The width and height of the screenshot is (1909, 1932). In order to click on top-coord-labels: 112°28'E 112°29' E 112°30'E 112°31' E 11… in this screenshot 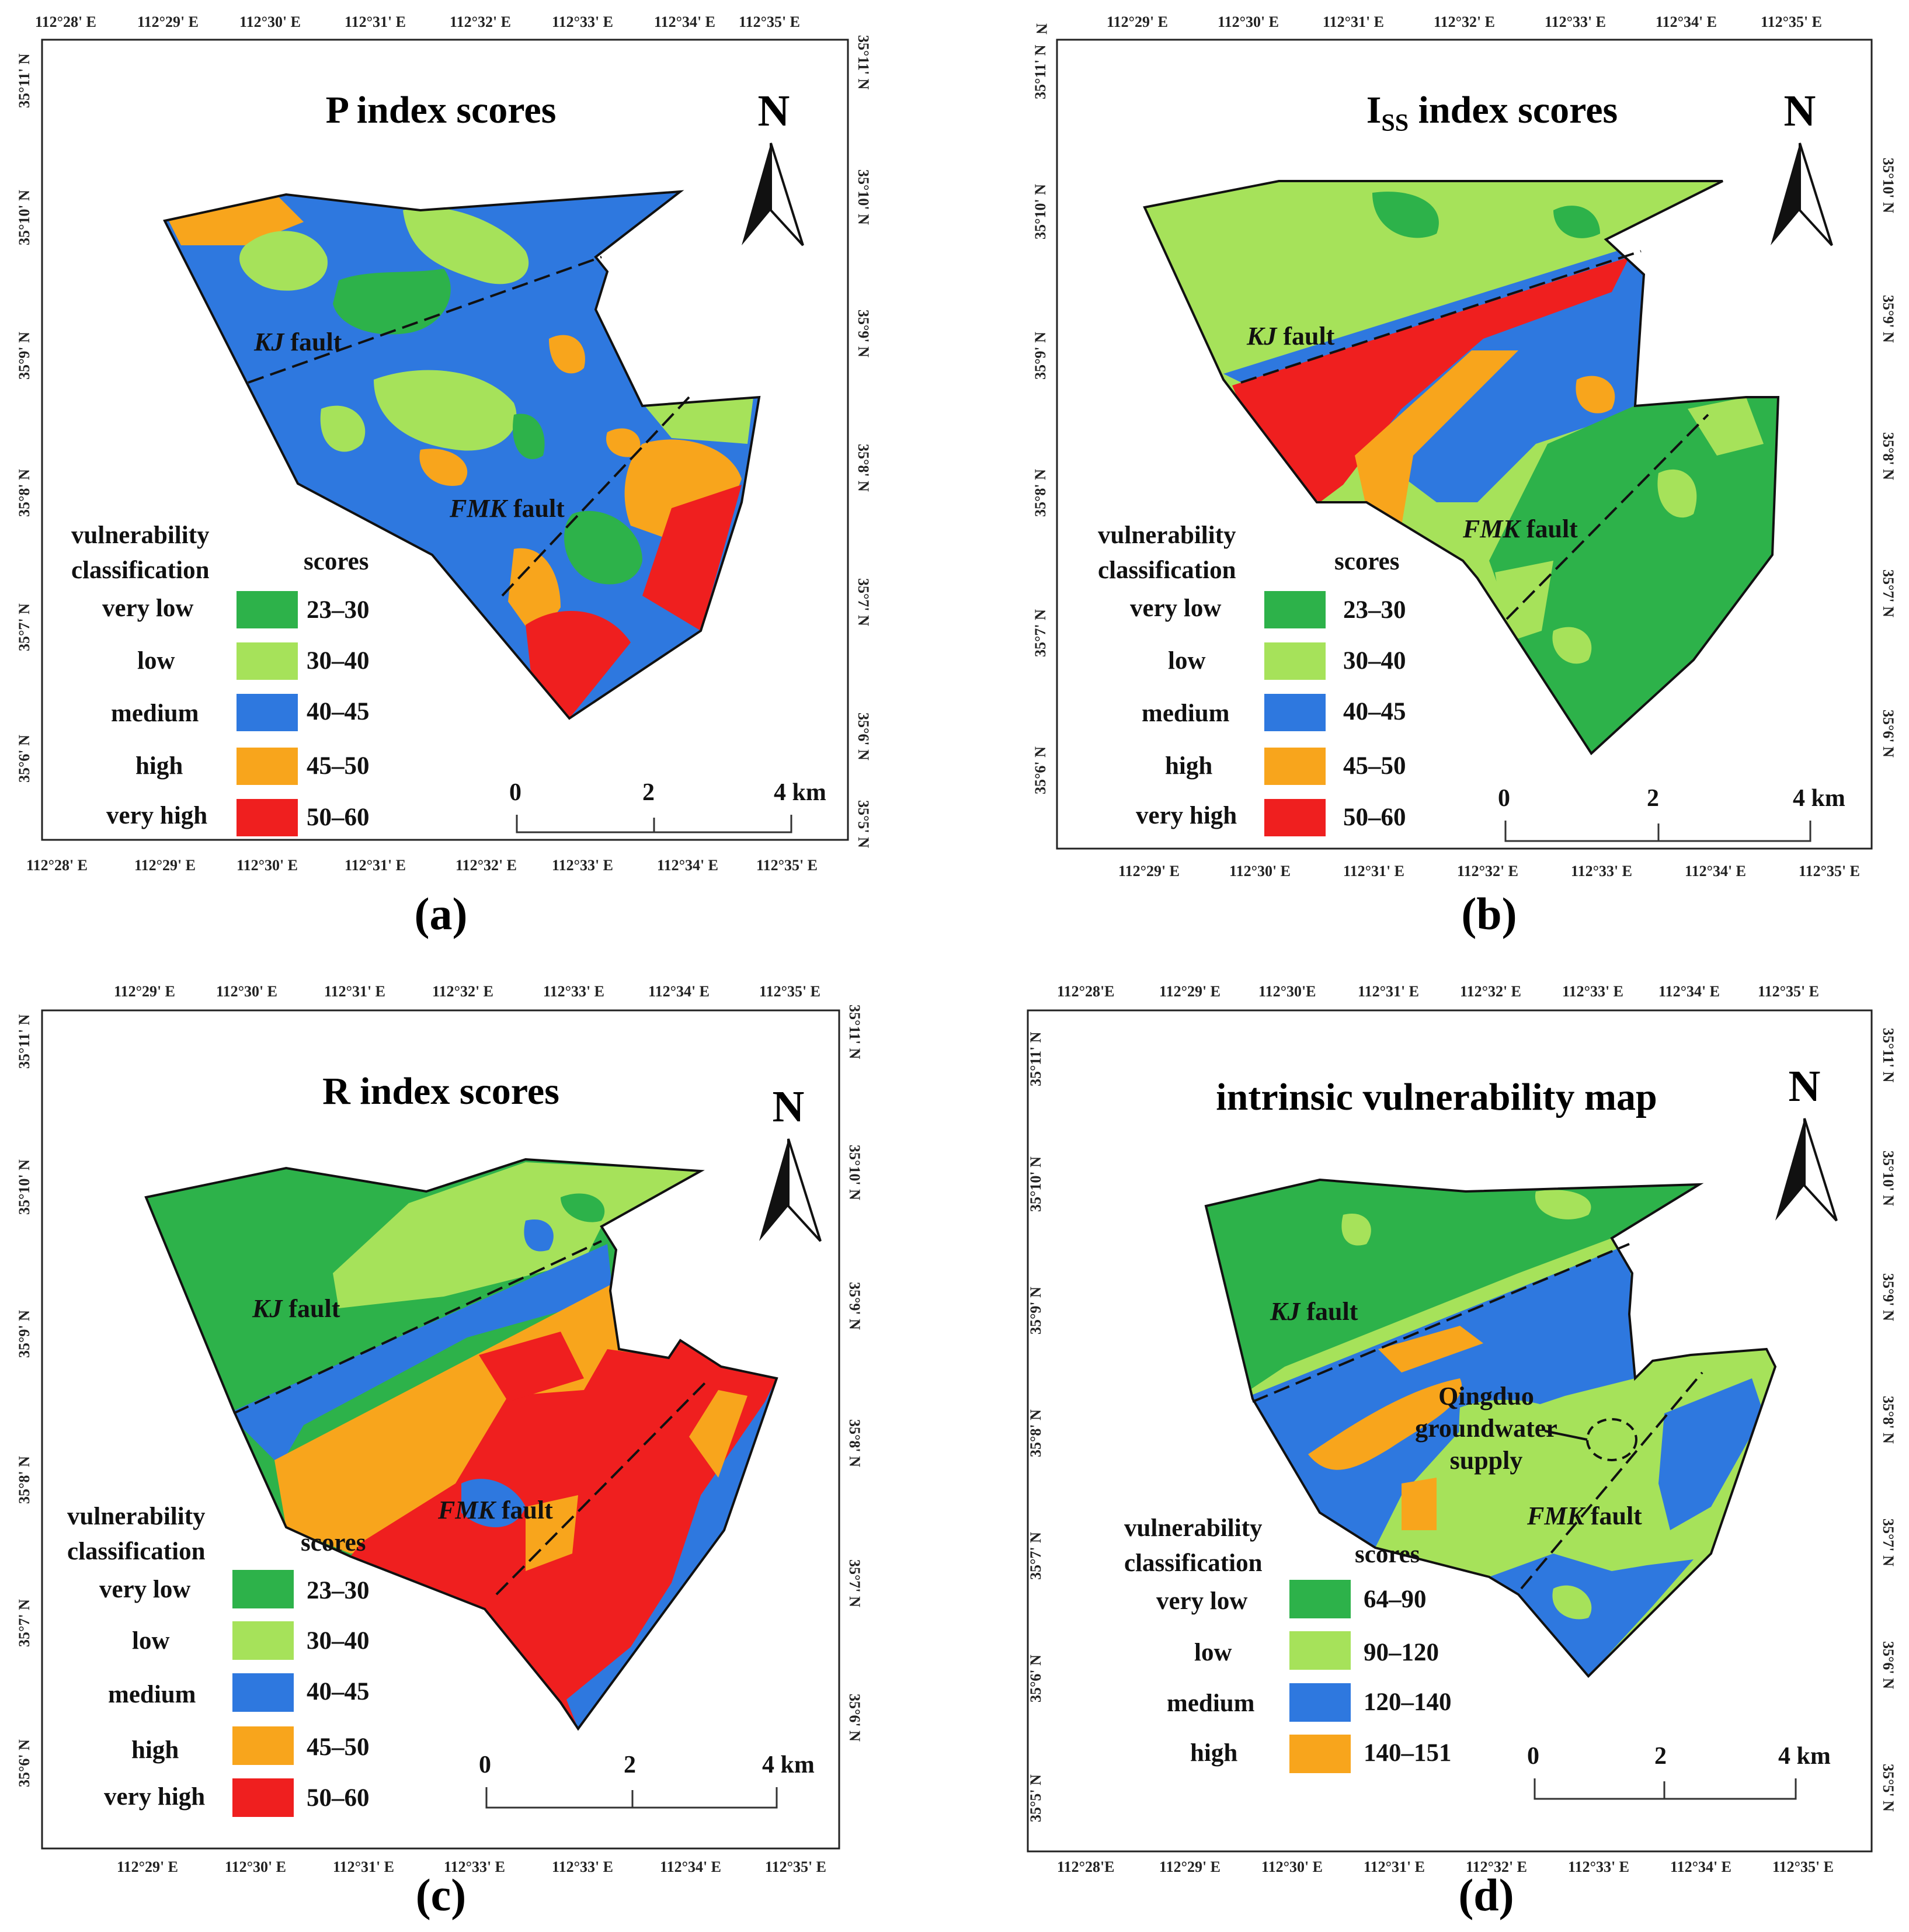, I will do `click(1438, 991)`.